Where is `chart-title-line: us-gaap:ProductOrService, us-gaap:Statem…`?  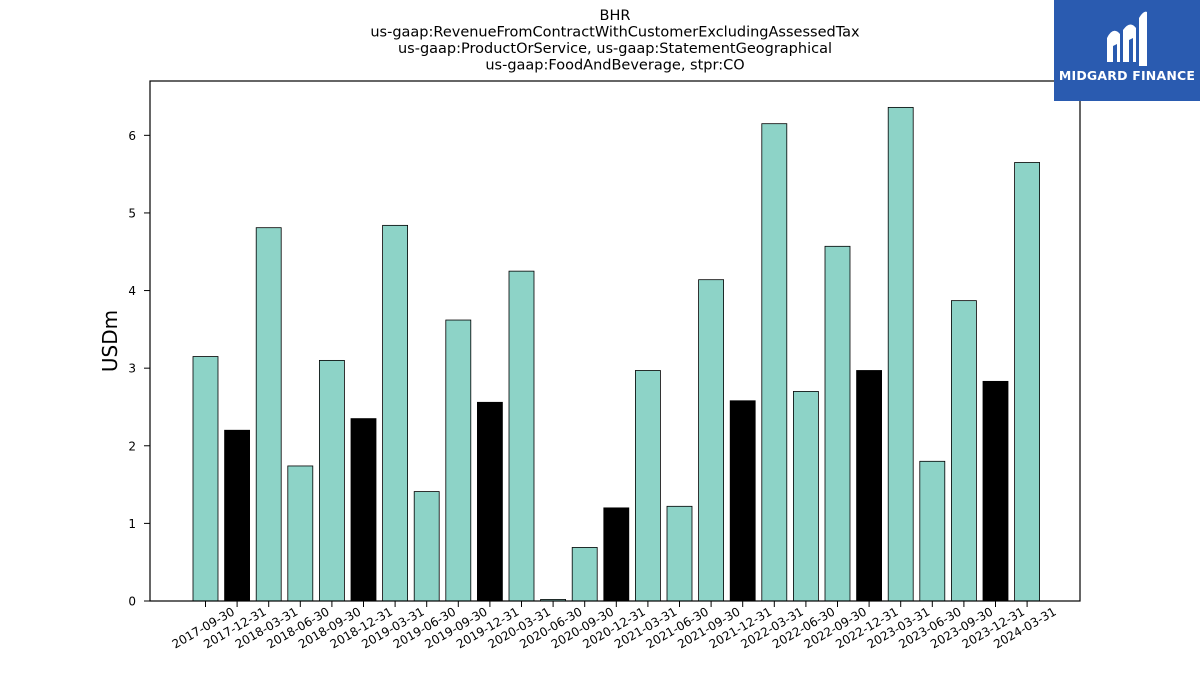 chart-title-line: us-gaap:ProductOrService, us-gaap:Statem… is located at coordinates (615, 49).